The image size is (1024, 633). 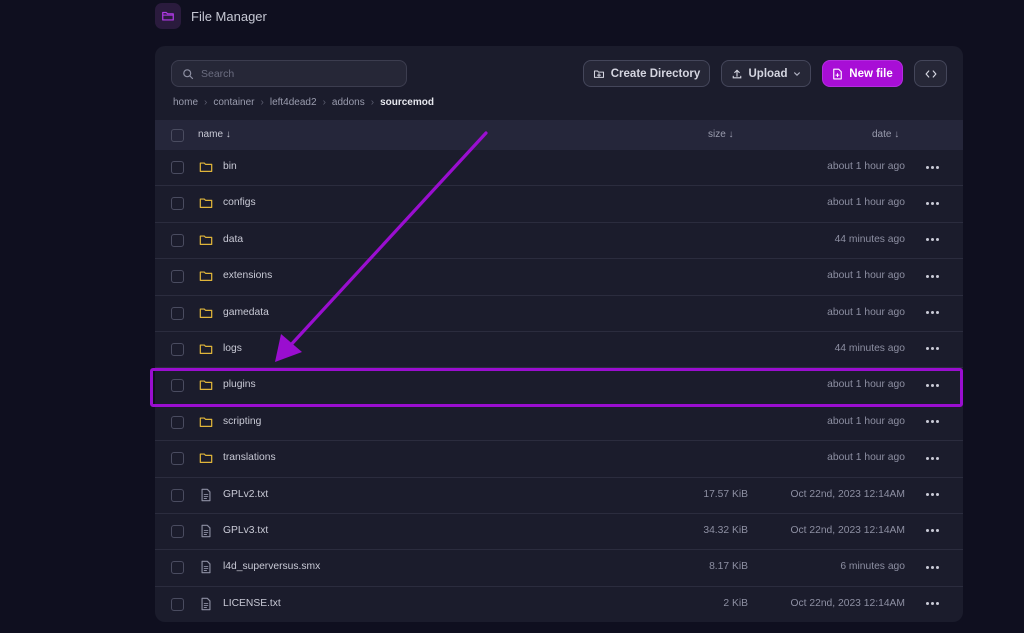 I want to click on table-row: bin about 1 hour ago, so click(x=559, y=168).